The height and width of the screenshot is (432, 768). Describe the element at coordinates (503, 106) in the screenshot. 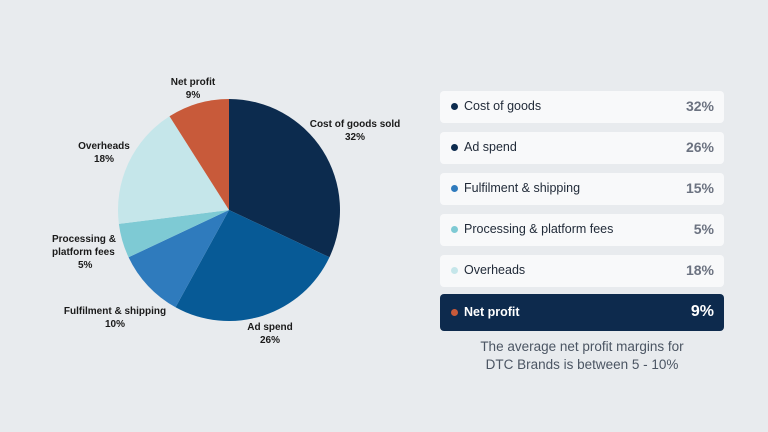

I see `legend-label: Cost of goods` at that location.